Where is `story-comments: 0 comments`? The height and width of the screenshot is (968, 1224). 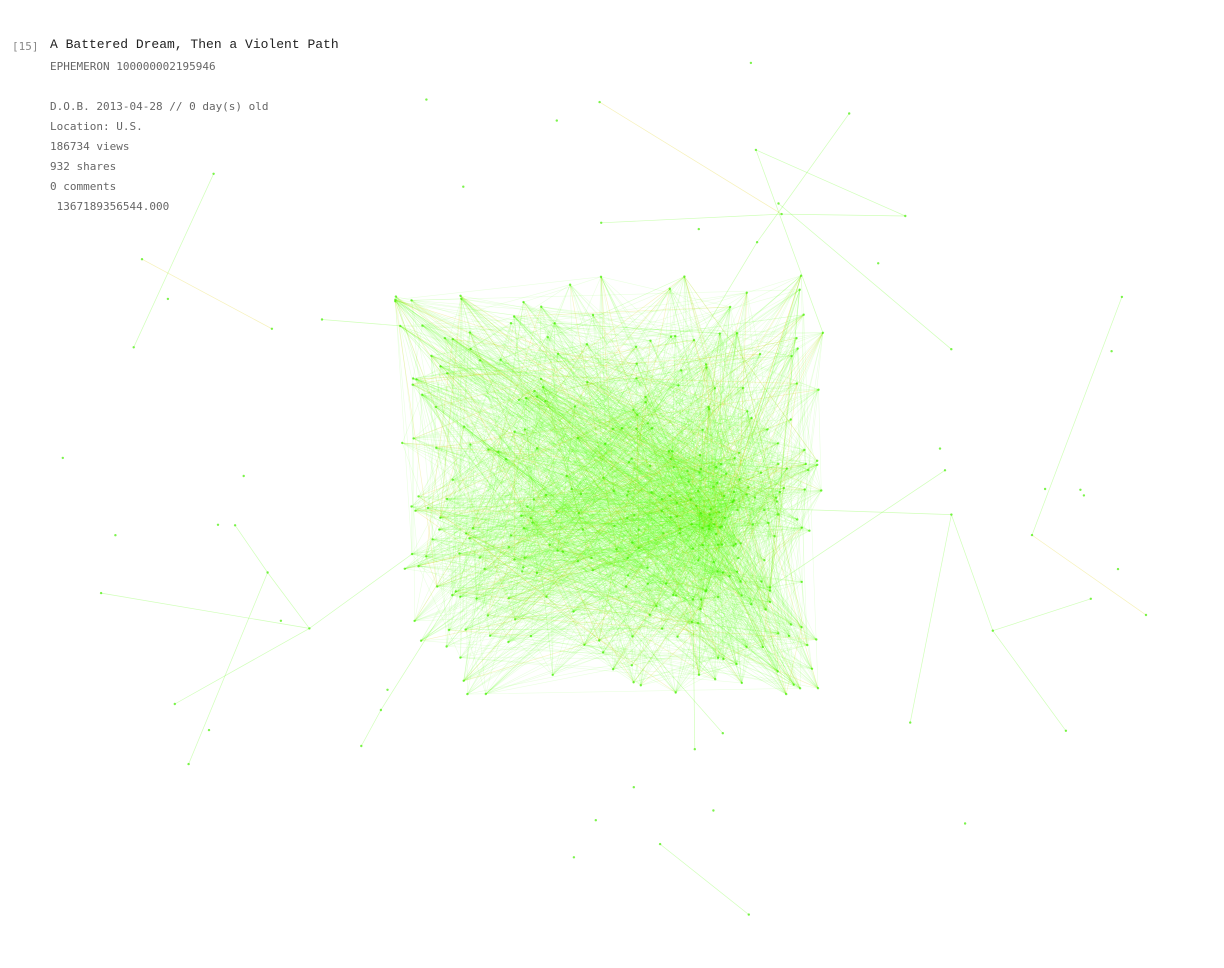 story-comments: 0 comments is located at coordinates (83, 186).